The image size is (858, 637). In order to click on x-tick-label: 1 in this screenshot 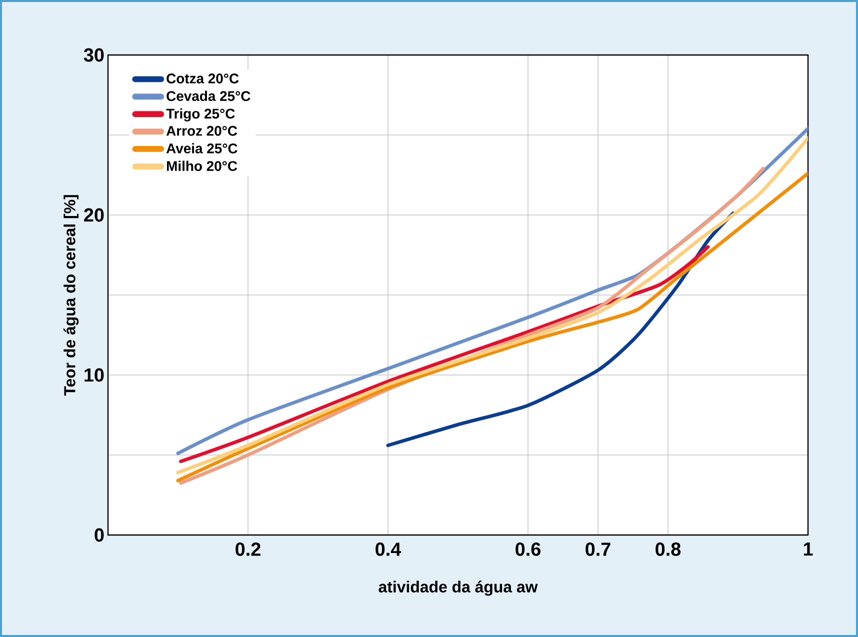, I will do `click(808, 549)`.